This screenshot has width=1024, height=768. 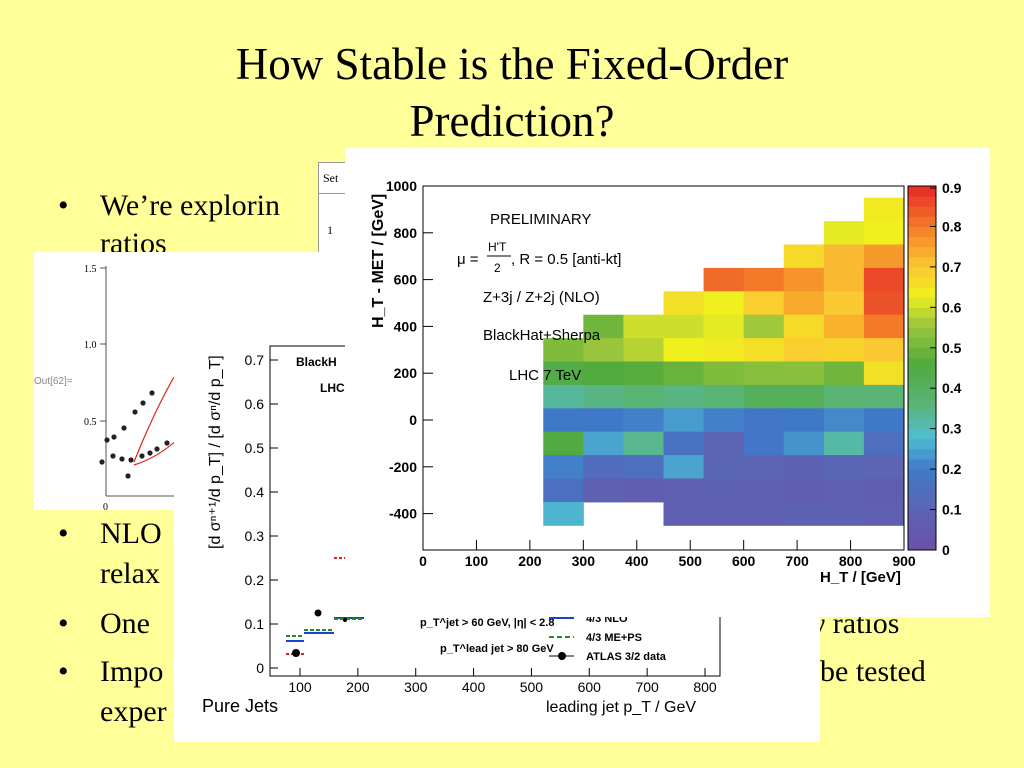 What do you see at coordinates (104, 624) in the screenshot?
I see `bullet-3: • One` at bounding box center [104, 624].